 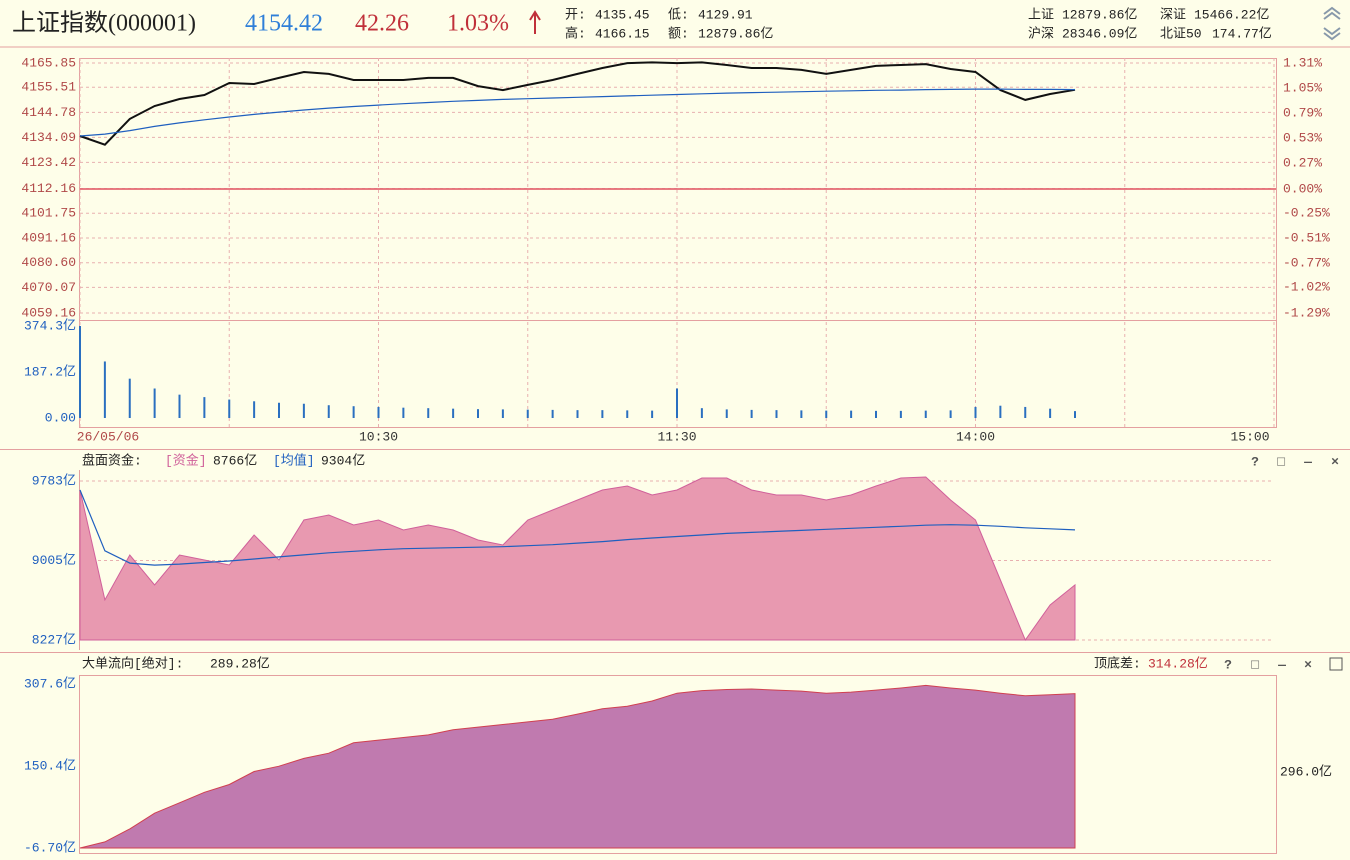 I want to click on y-tick-label: 4080.60, so click(x=48, y=262).